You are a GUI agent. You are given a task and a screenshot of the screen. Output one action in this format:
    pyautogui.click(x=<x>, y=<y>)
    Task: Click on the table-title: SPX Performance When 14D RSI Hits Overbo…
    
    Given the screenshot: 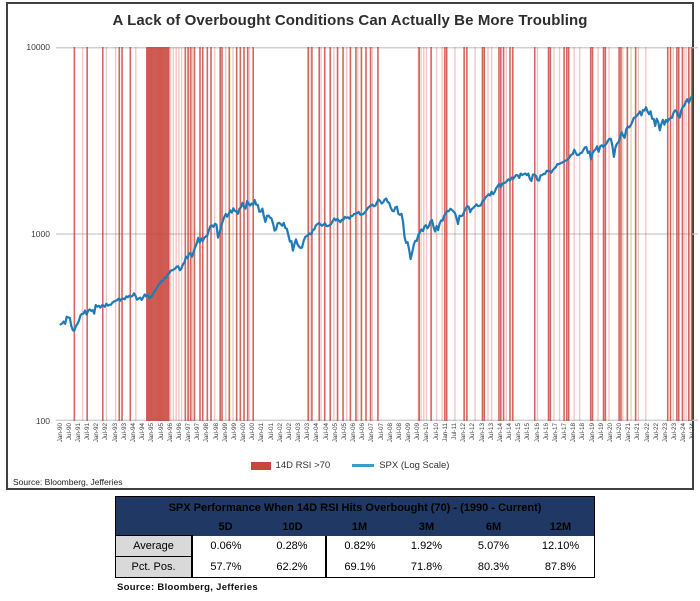 What is the action you would take?
    pyautogui.click(x=355, y=507)
    